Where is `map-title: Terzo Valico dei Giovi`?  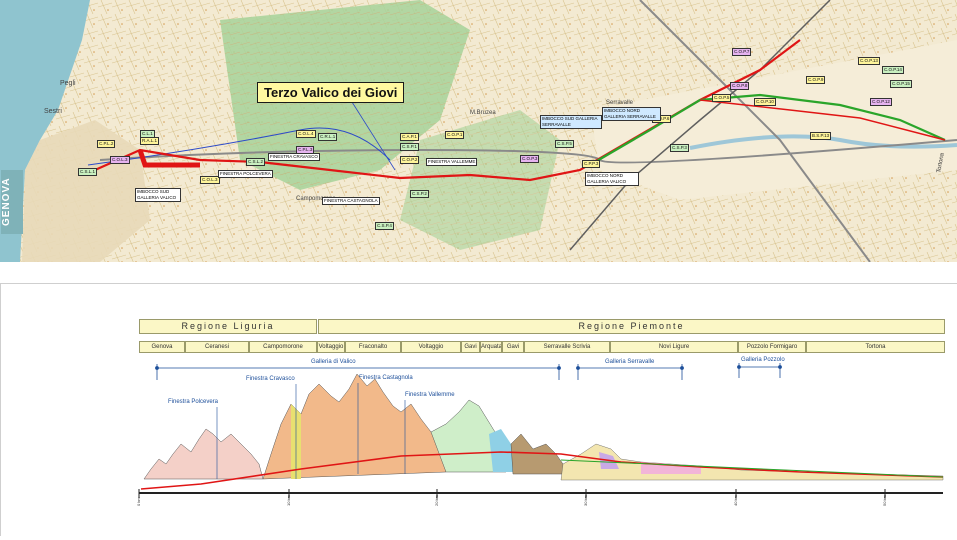 map-title: Terzo Valico dei Giovi is located at coordinates (331, 92).